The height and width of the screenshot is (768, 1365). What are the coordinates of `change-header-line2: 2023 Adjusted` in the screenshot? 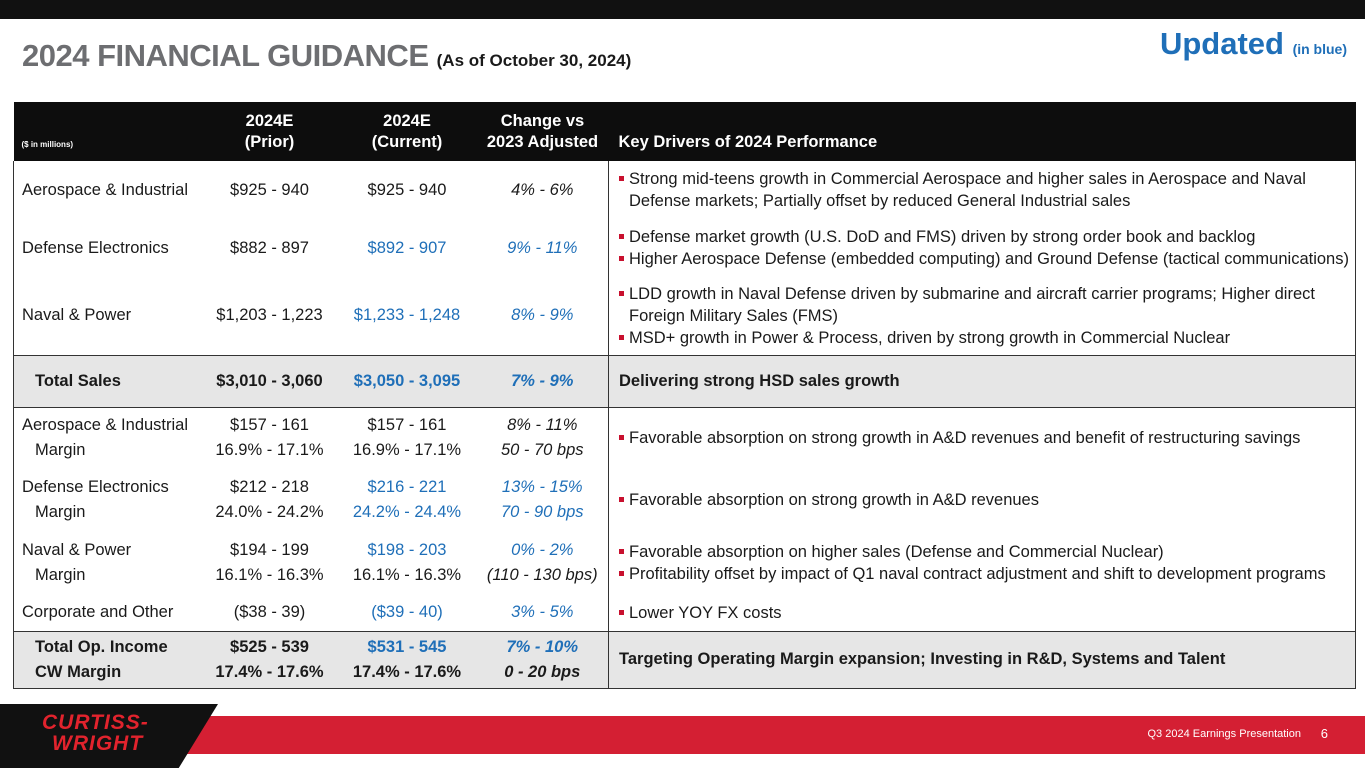 It's located at (542, 142).